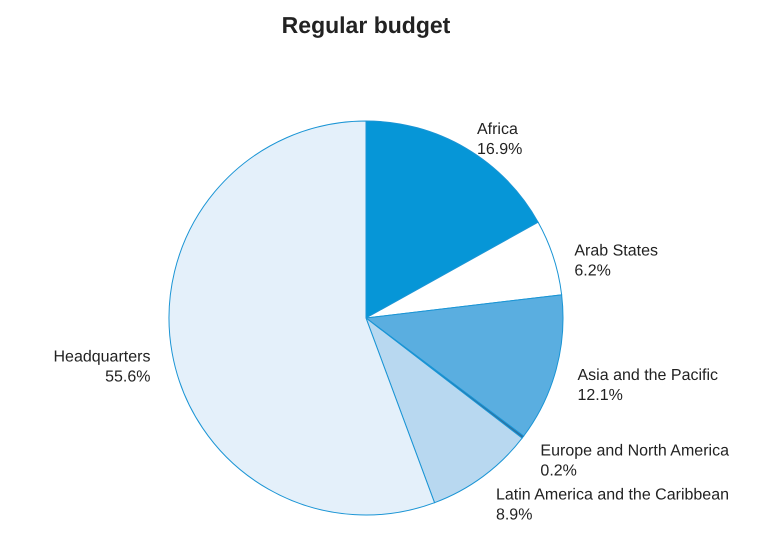  What do you see at coordinates (647, 375) in the screenshot?
I see `slice-label: Asia and the Pacific` at bounding box center [647, 375].